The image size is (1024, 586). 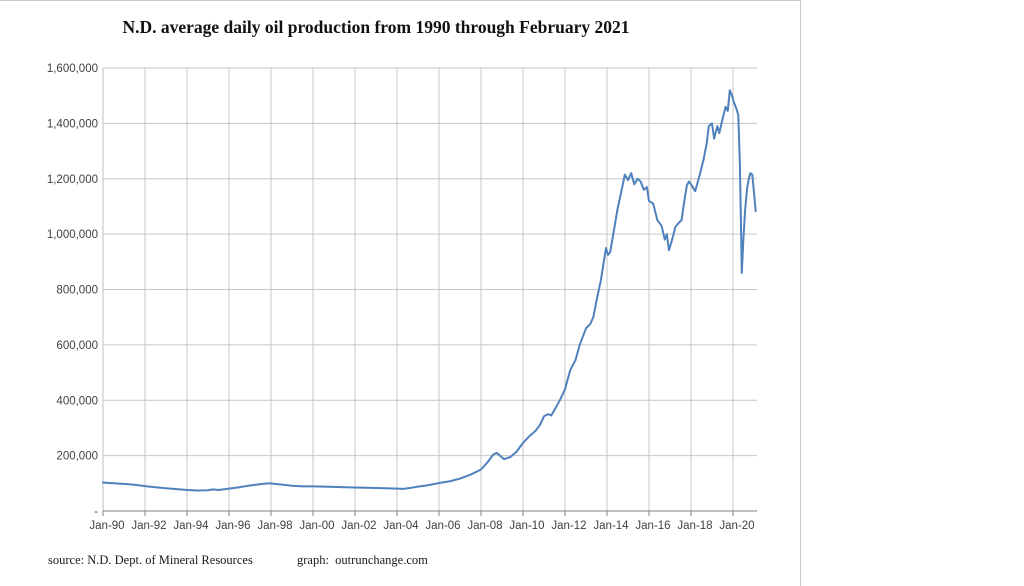 What do you see at coordinates (401, 526) in the screenshot?
I see `x-tick-label: Jan-04` at bounding box center [401, 526].